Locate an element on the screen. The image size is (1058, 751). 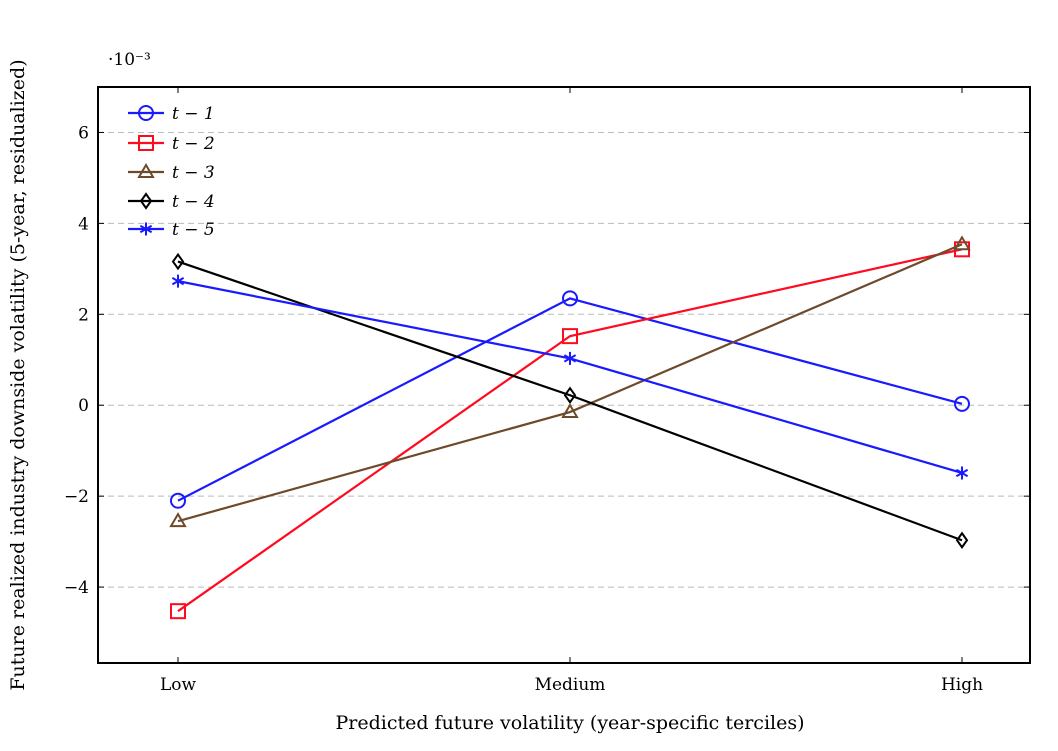
legend-entry: t − 2 is located at coordinates (171, 144).